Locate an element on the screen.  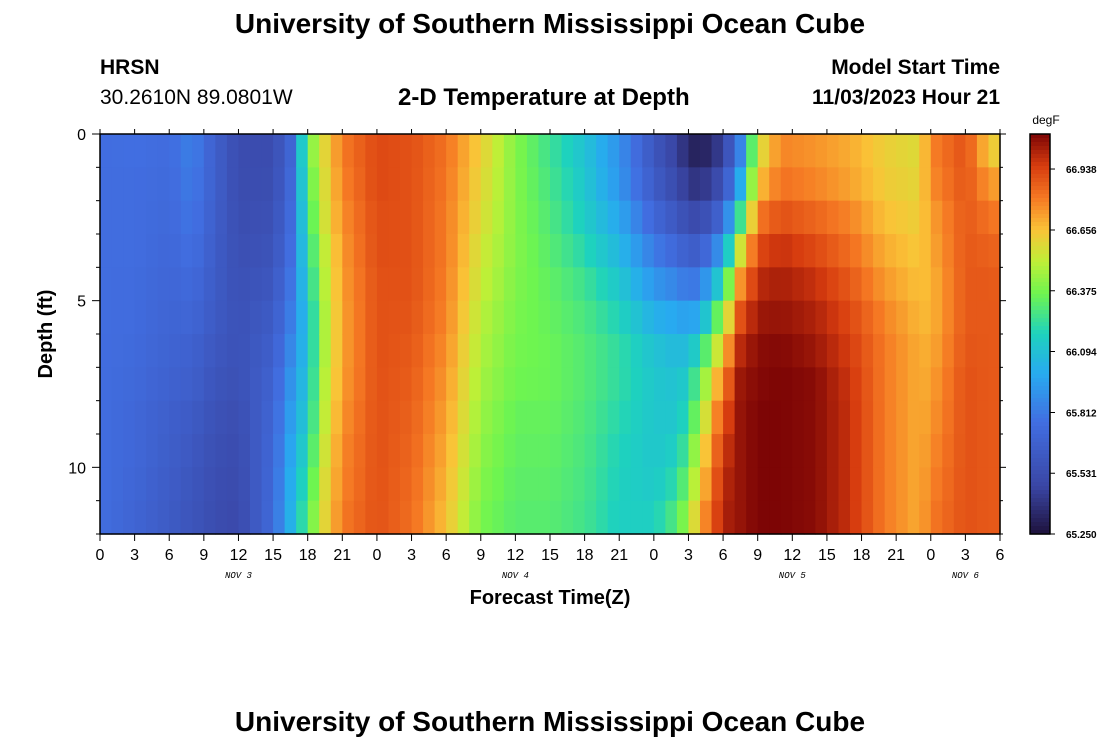
chart-title: 2-D Temperature at Depth is located at coordinates (544, 97).